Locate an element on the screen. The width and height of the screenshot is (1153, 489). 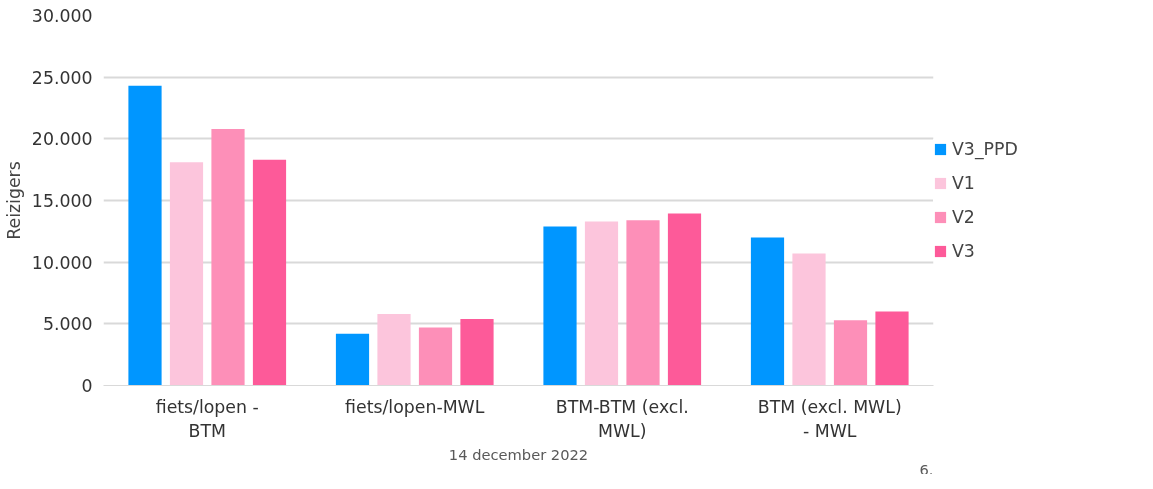
y-tick-label: 10.000 is located at coordinates (62, 262).